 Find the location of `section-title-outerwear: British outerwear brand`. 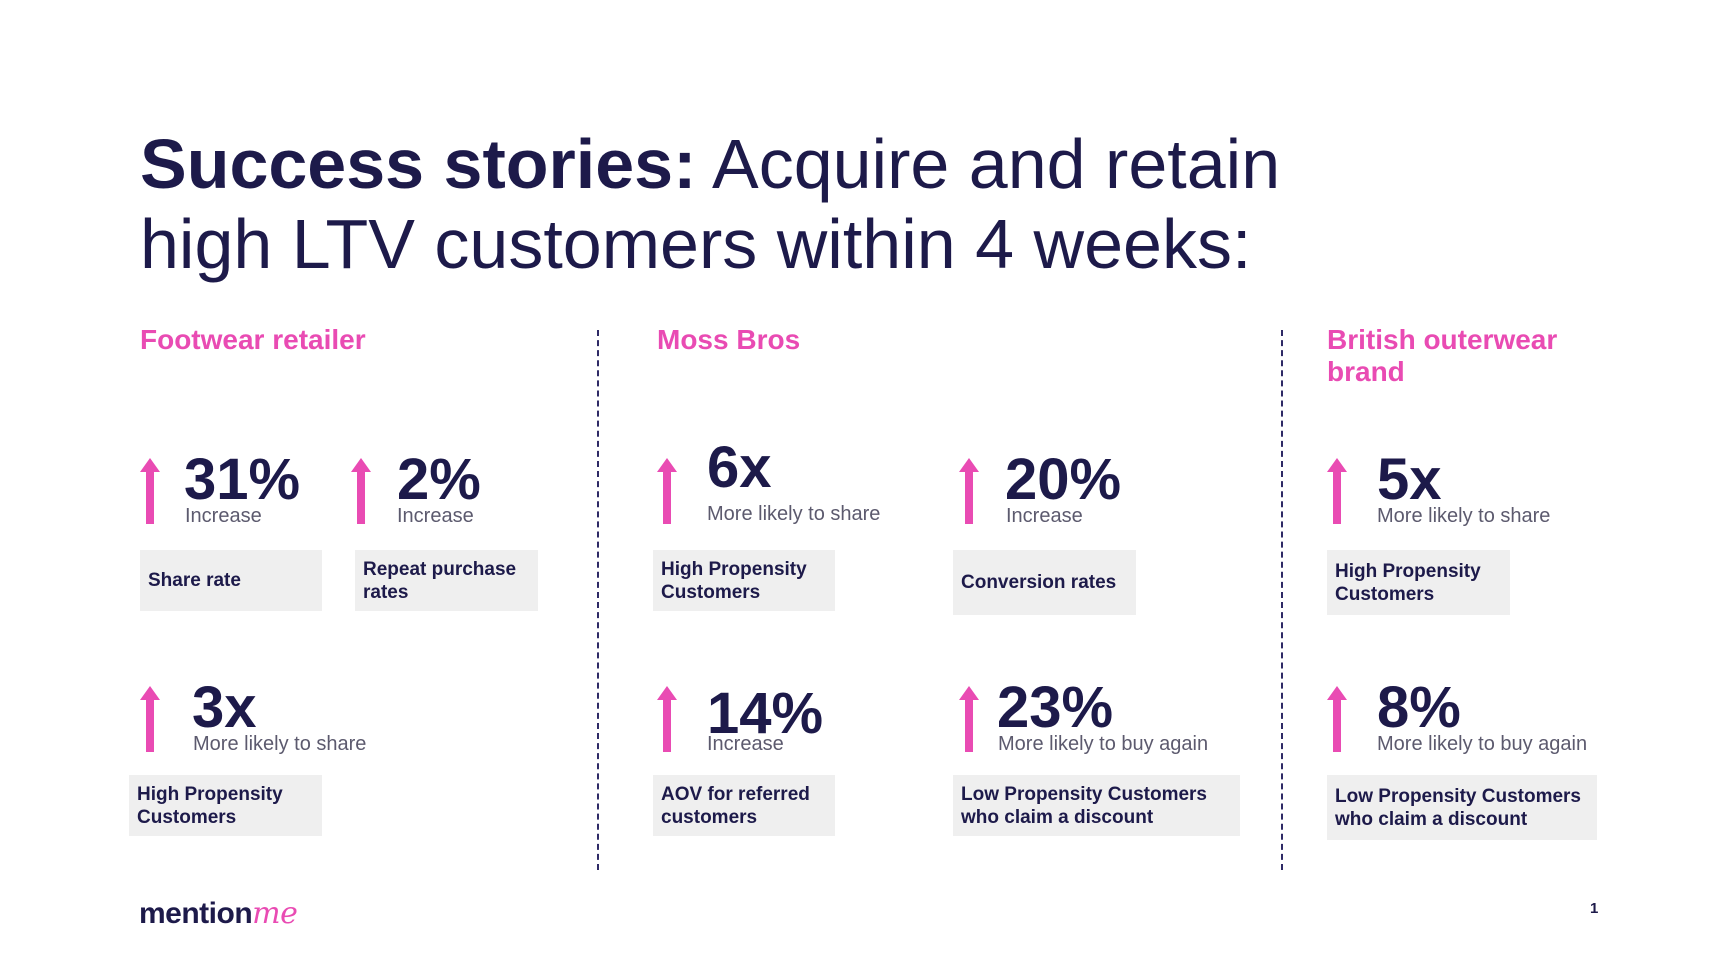

section-title-outerwear: British outerwear brand is located at coordinates (1442, 355).